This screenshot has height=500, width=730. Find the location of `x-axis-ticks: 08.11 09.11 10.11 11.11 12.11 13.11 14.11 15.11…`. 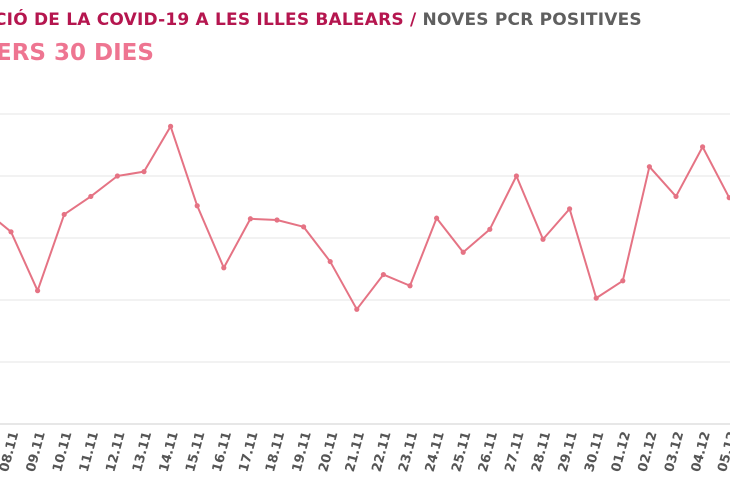

x-axis-ticks: 08.11 09.11 10.11 11.11 12.11 13.11 14.11 15.11… is located at coordinates (365, 452).